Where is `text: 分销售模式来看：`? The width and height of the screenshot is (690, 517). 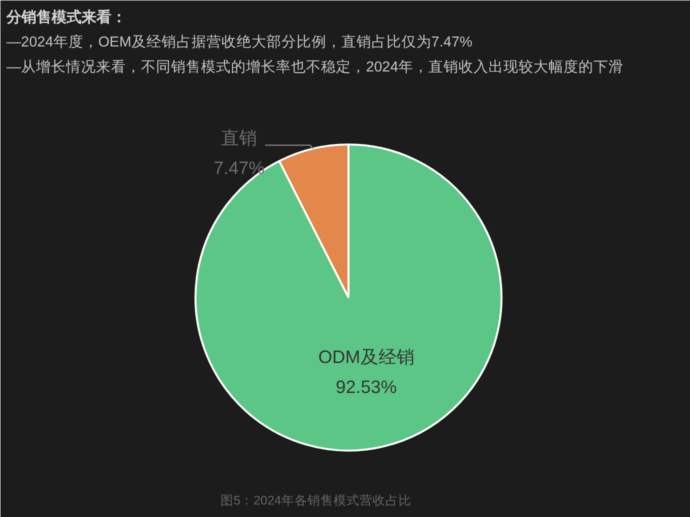 text: 分销售模式来看： is located at coordinates (66, 17).